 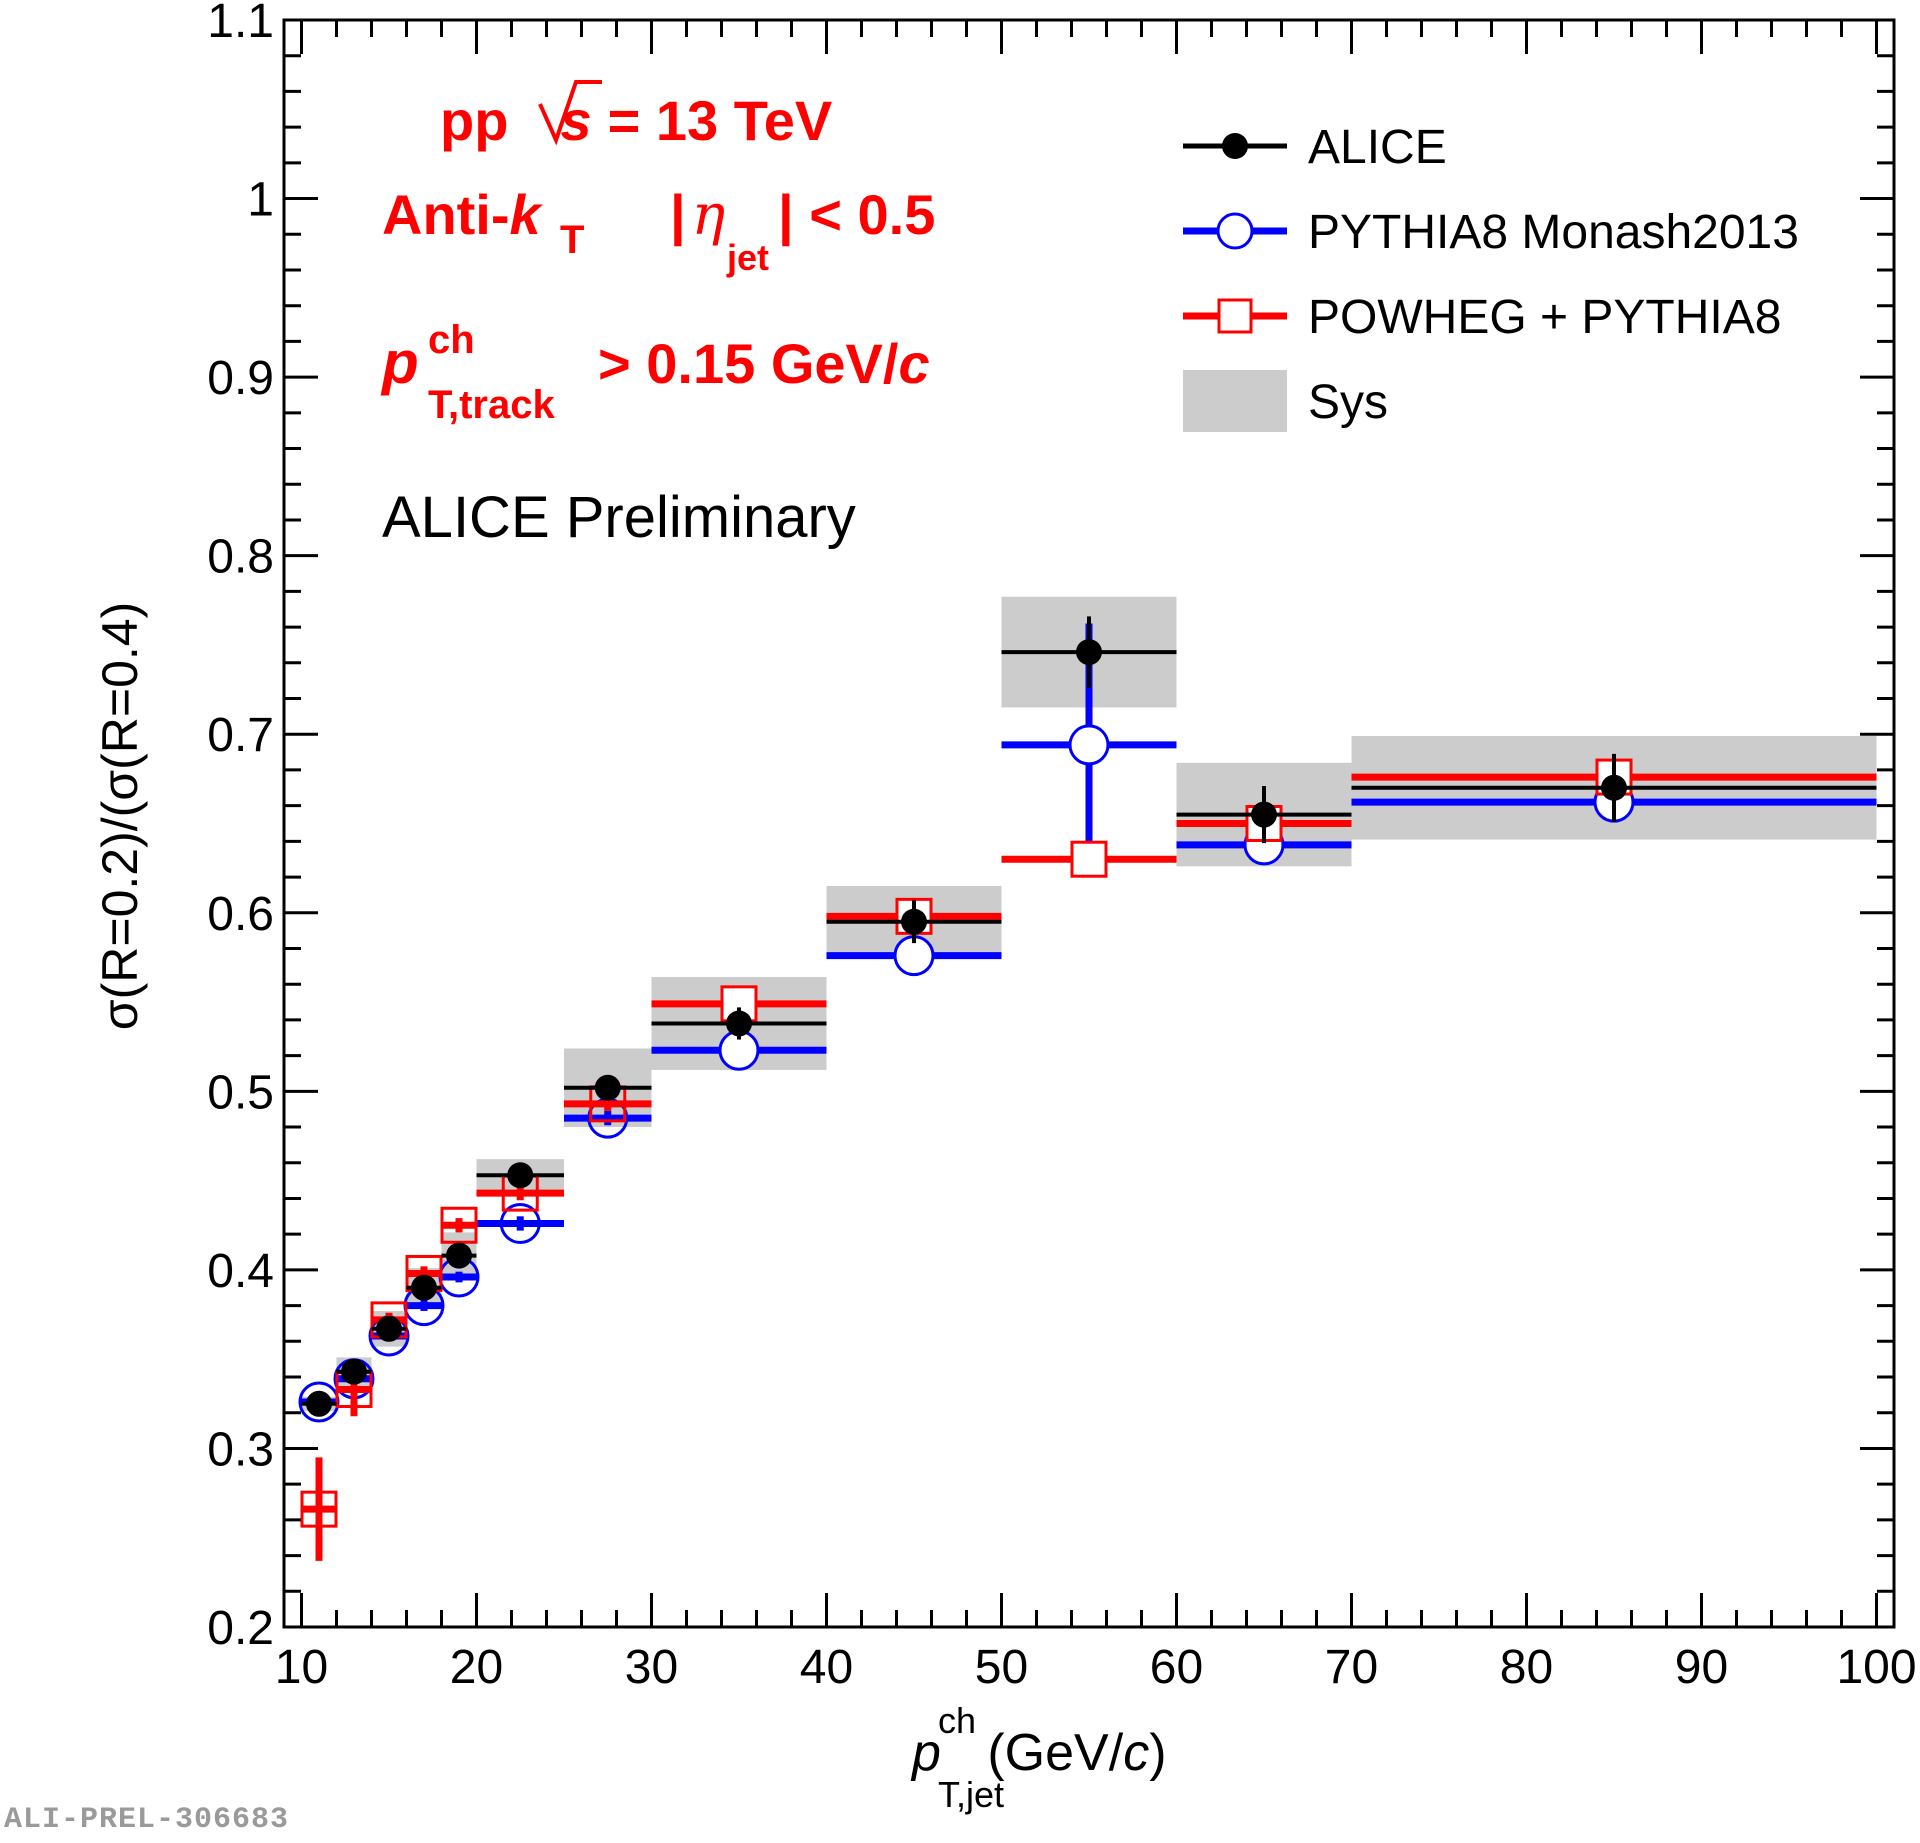 I want to click on svg-text: p (GeV/c), so click(x=1038, y=1753).